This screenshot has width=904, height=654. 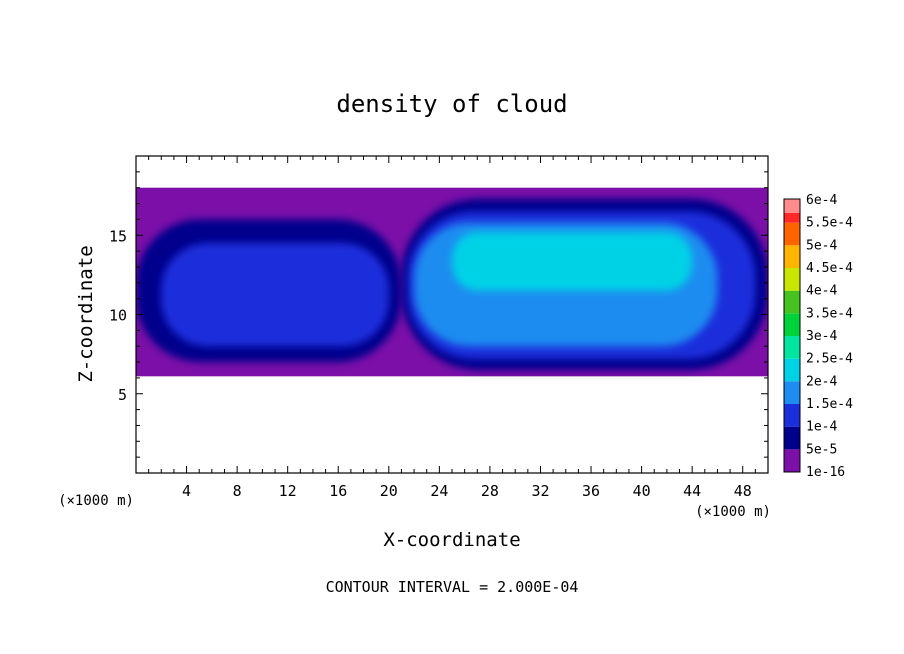 I want to click on x-tick-label: 32, so click(x=540, y=491).